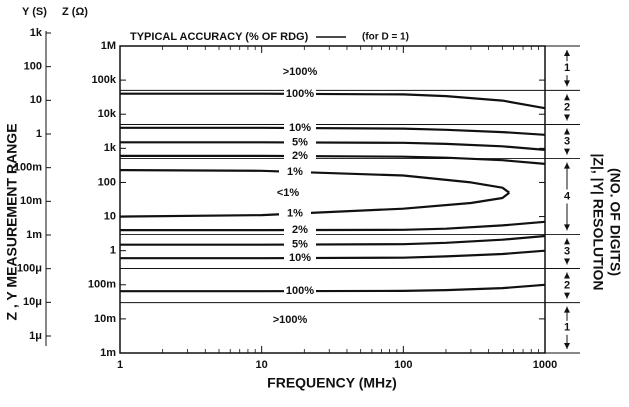 This screenshot has height=407, width=629. What do you see at coordinates (110, 216) in the screenshot?
I see `y-tick-label: 10` at bounding box center [110, 216].